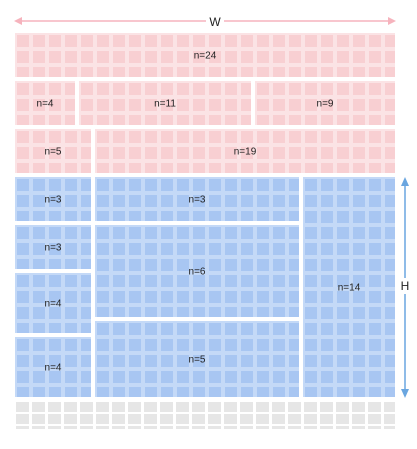 Image resolution: width=417 pixels, height=449 pixels. I want to click on treemap-block-4: n=9, so click(325, 103).